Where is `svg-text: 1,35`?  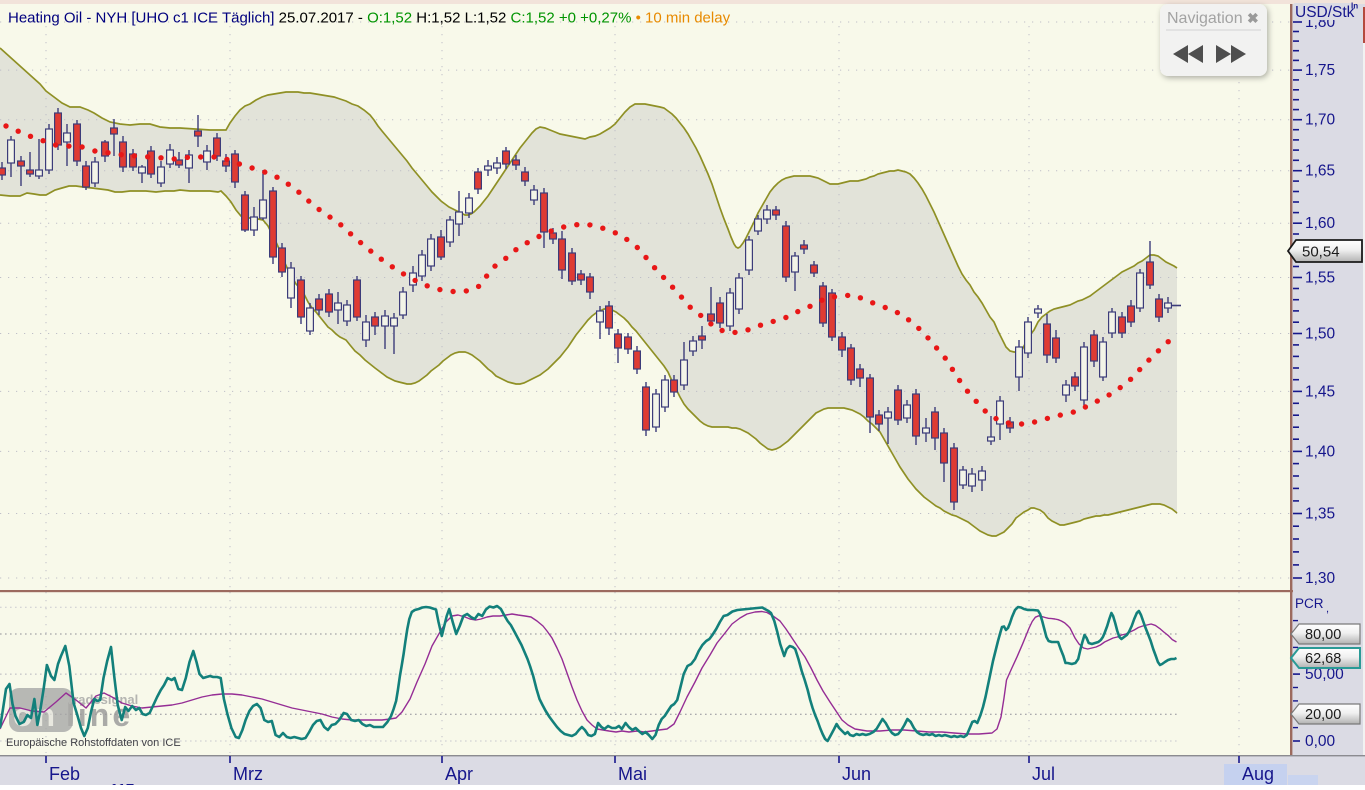
svg-text: 1,35 is located at coordinates (1320, 514).